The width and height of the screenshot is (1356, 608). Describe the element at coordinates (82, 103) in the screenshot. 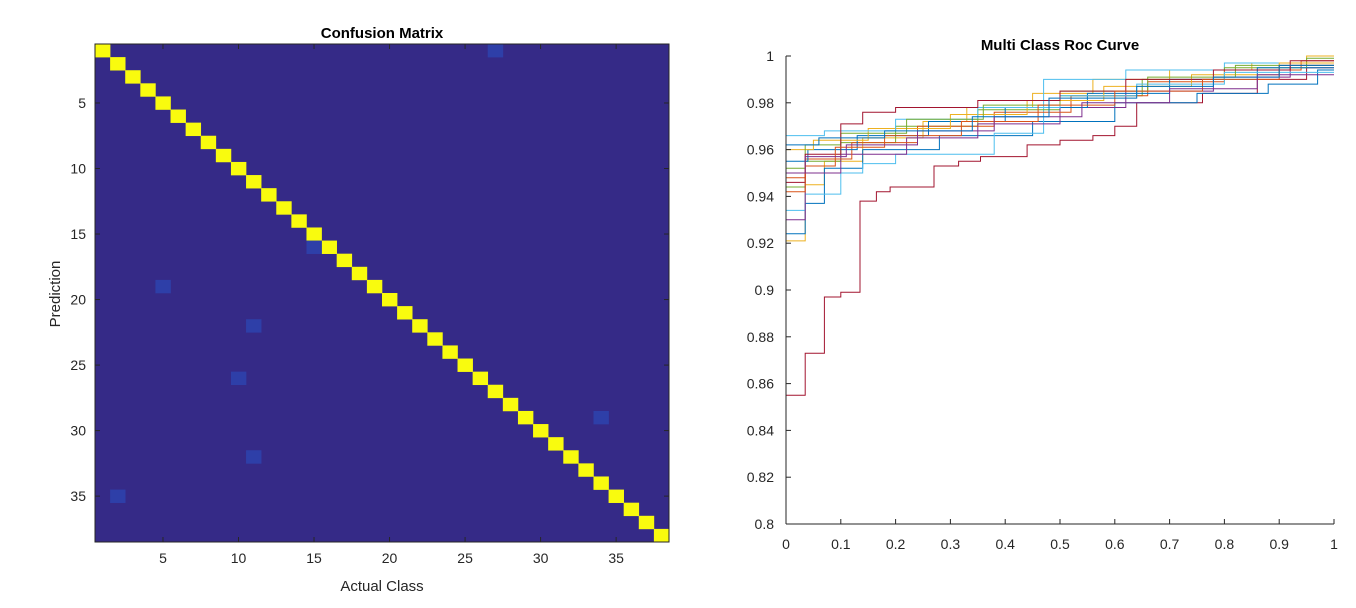

I see `y-tick-label: 5` at that location.